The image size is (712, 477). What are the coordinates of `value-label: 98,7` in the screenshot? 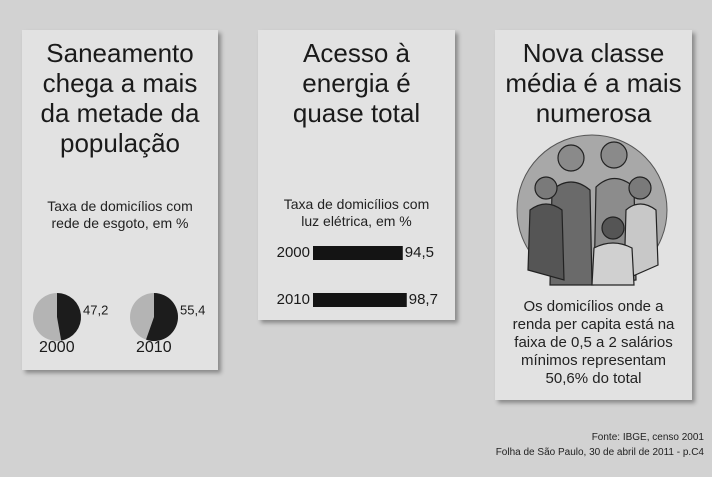 It's located at (423, 299).